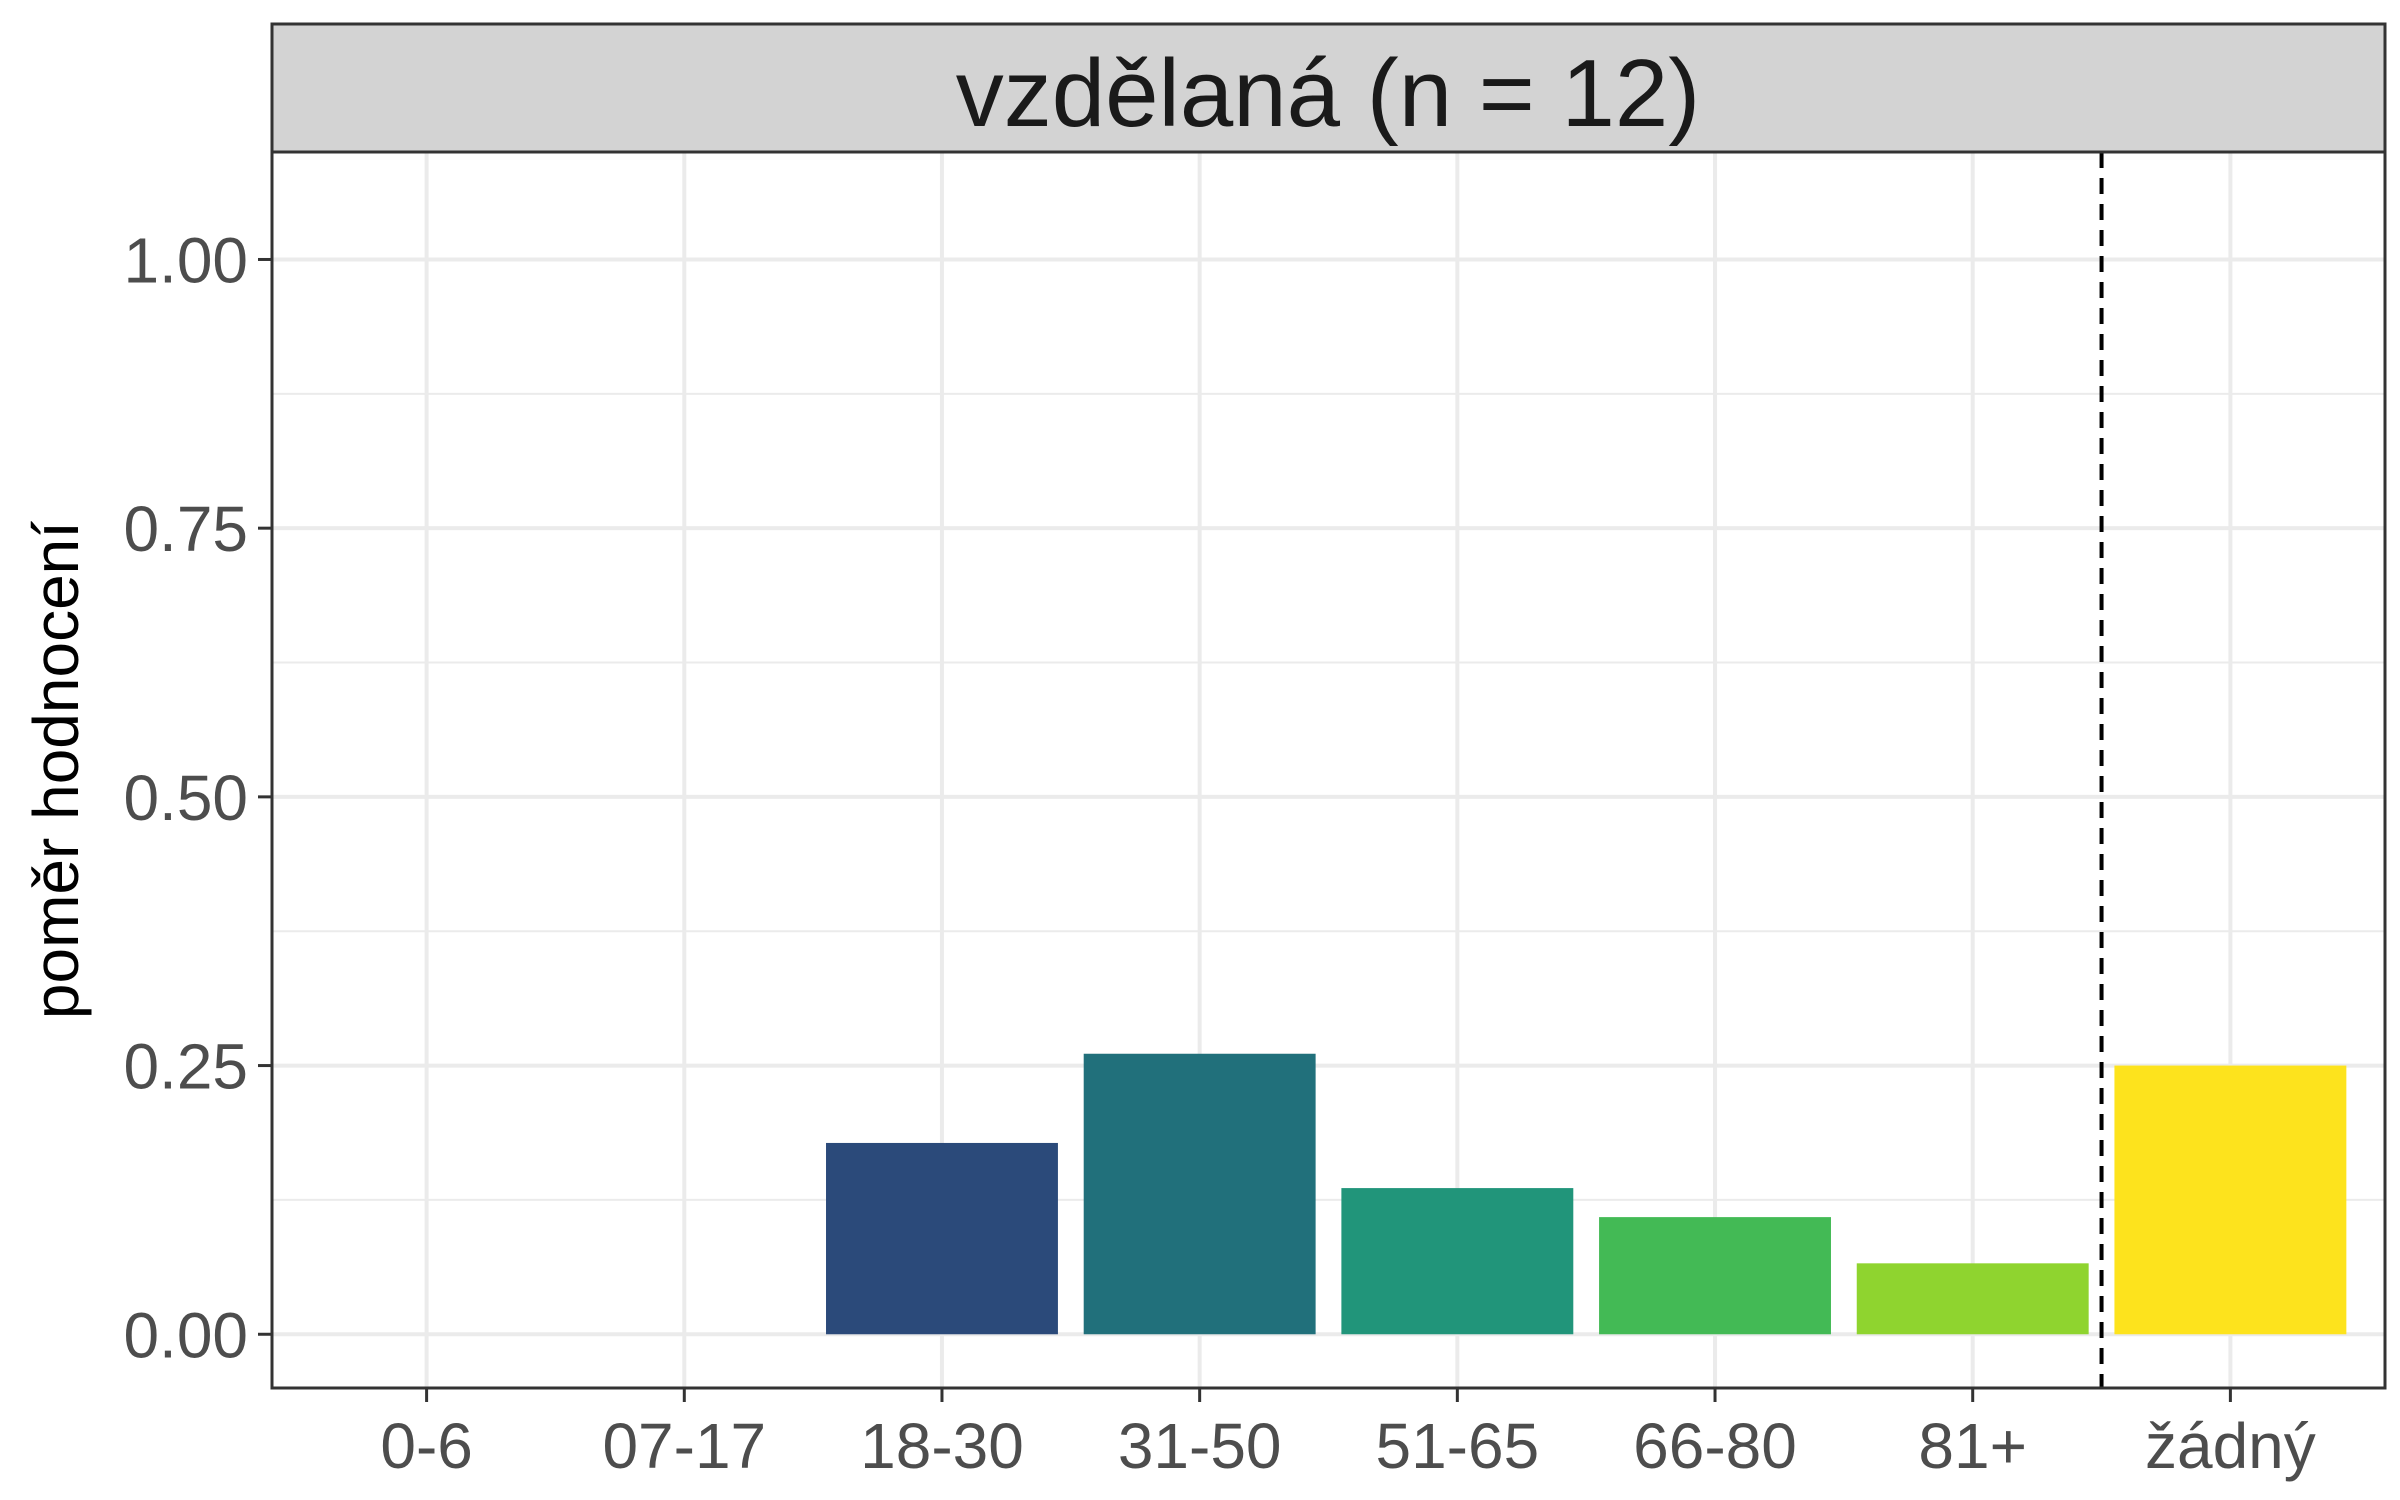 This screenshot has width=2400, height=1500. Describe the element at coordinates (2230, 1446) in the screenshot. I see `x-tick-label: žádný` at that location.